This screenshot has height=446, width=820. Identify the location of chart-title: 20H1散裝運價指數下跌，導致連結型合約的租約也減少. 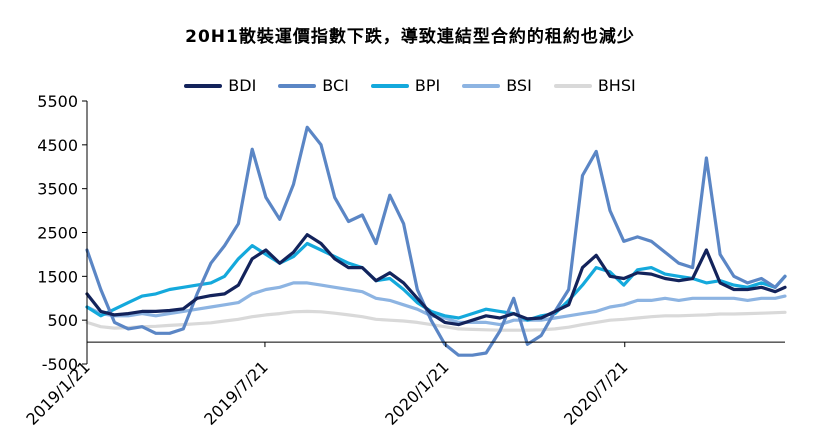
(410, 37).